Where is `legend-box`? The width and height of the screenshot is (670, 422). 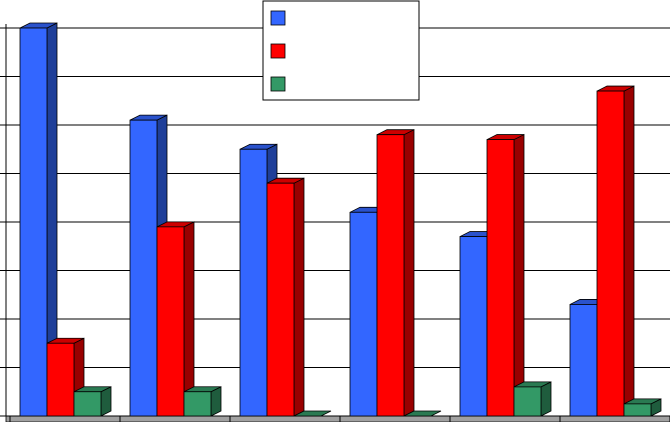 legend-box is located at coordinates (341, 50).